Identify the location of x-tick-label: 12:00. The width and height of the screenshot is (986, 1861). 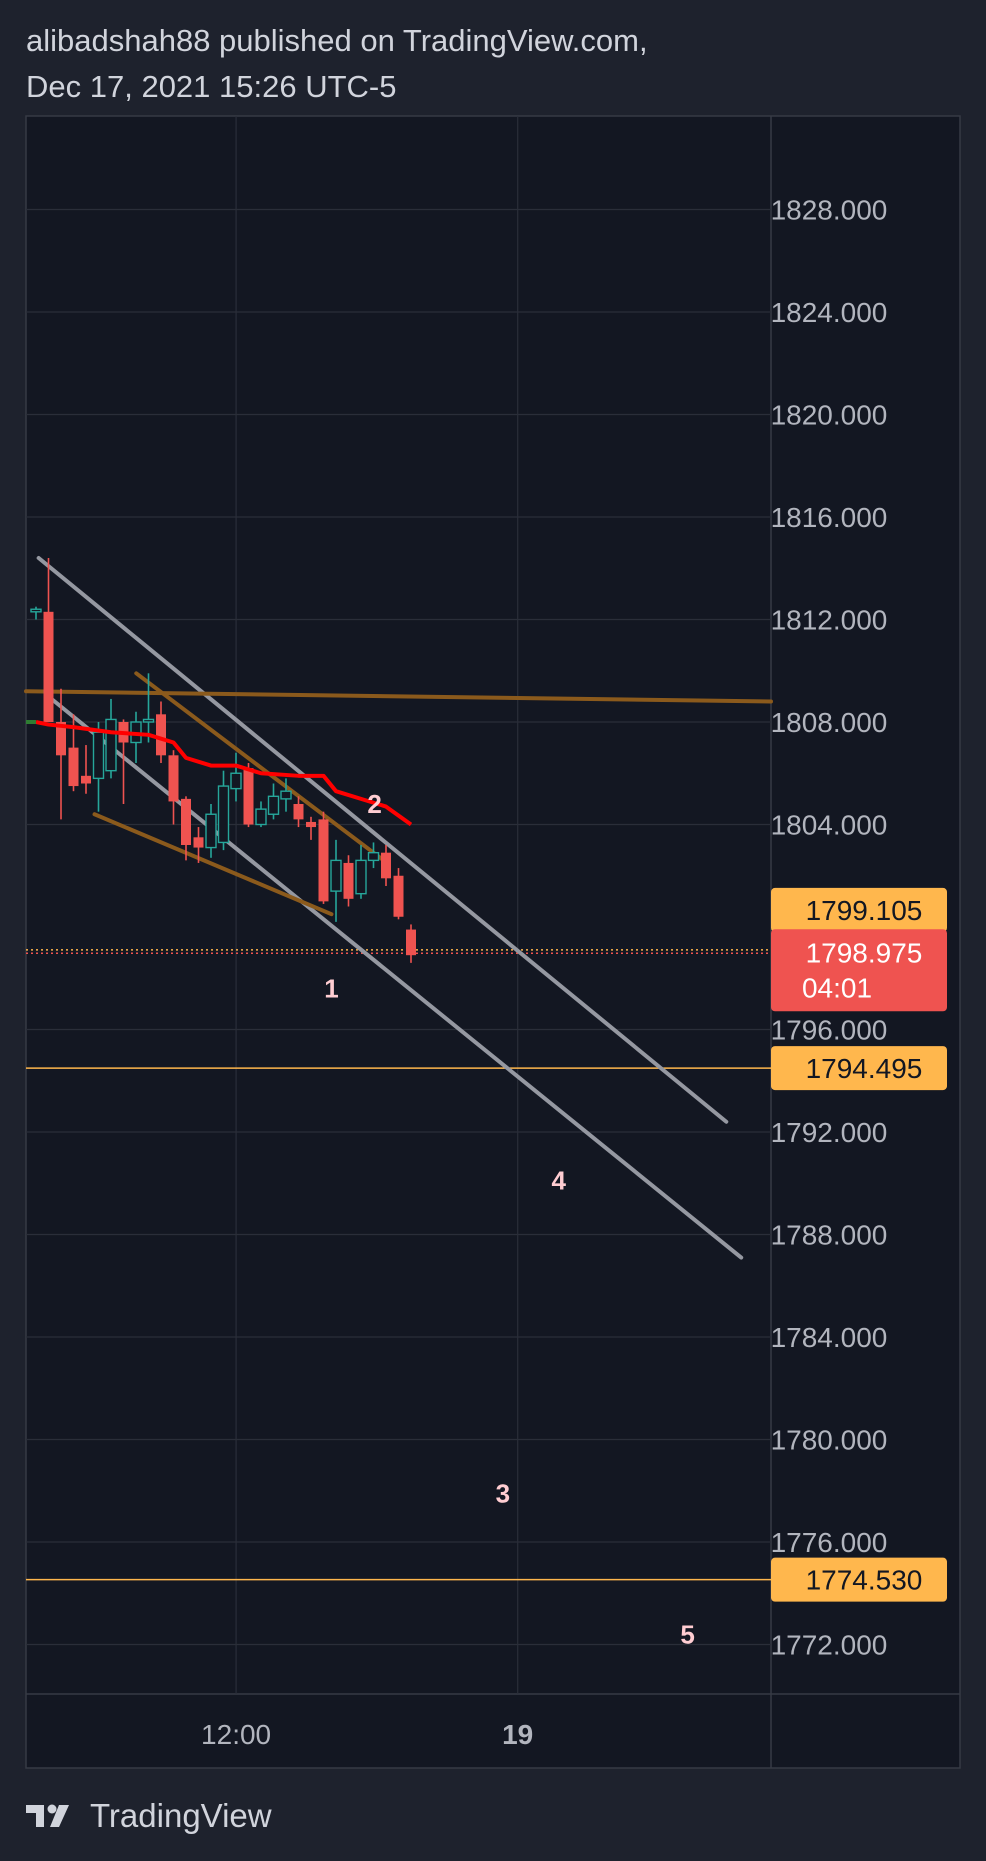
(236, 1734).